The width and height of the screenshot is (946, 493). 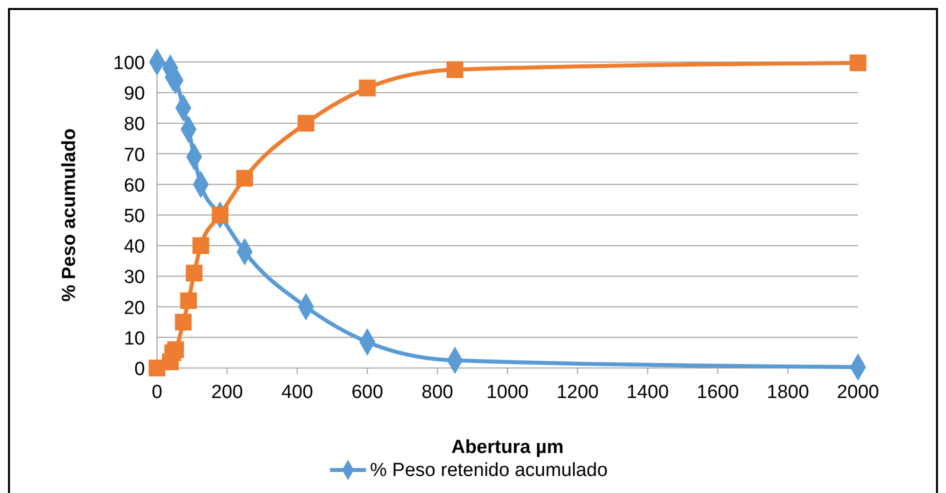 I want to click on y-tick-label: 60, so click(x=134, y=185).